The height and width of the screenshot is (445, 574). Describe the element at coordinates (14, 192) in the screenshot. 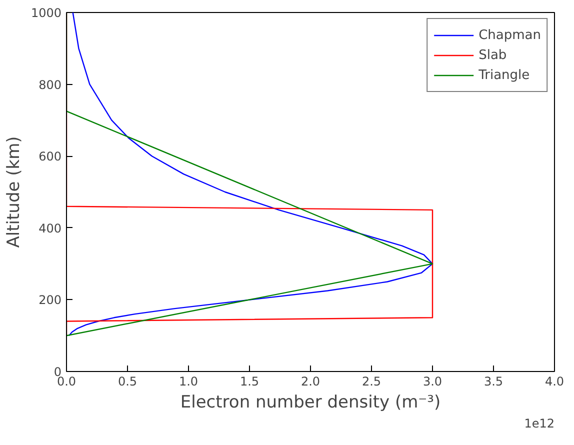

I see `y-axis-title: Altitude (km)` at that location.